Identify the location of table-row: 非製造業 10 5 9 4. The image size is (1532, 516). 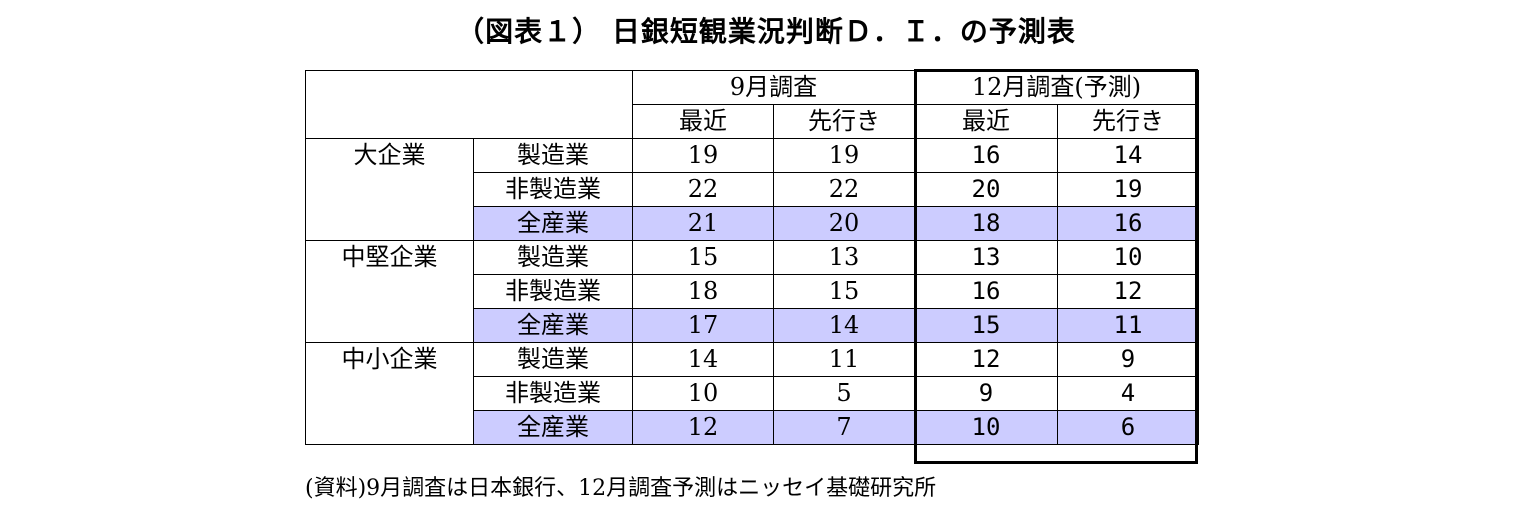
(752, 393).